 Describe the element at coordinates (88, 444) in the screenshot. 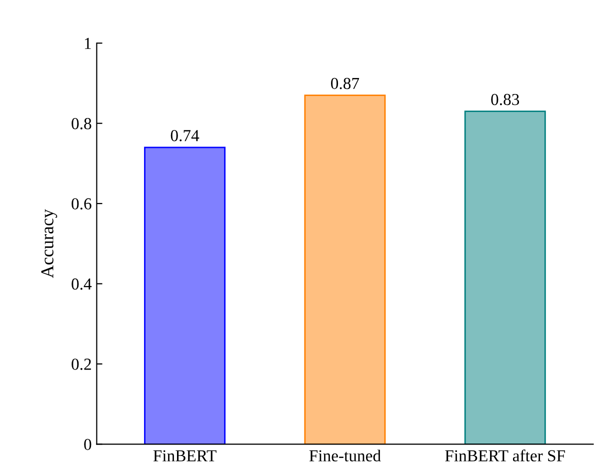

I see `y-tick-label: 0` at that location.